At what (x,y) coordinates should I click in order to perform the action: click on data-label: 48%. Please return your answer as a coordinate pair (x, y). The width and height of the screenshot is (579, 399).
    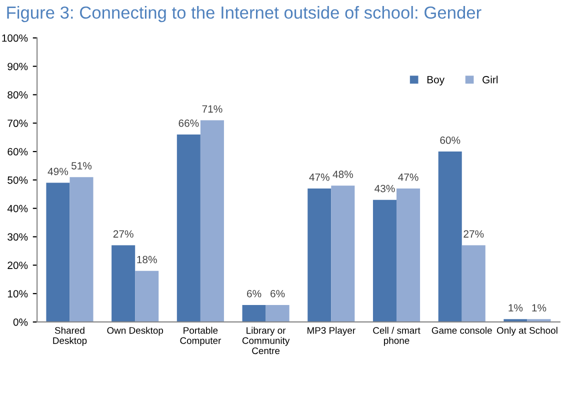
    Looking at the image, I should click on (342, 174).